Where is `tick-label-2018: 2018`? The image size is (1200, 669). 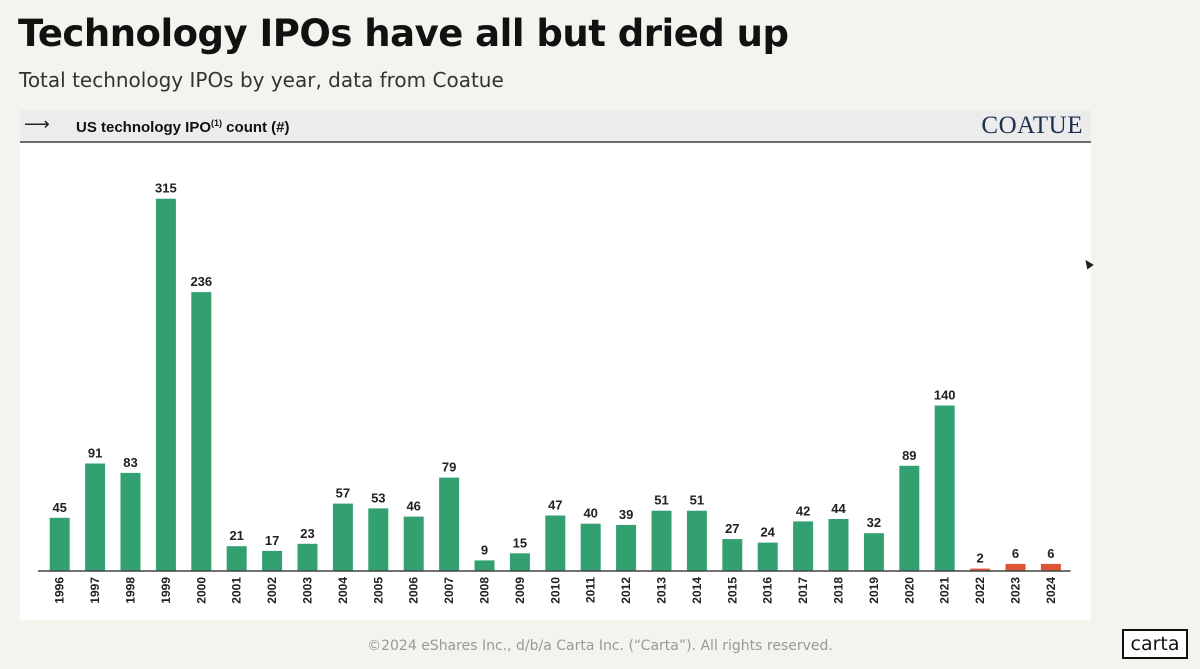
tick-label-2018: 2018 is located at coordinates (839, 590).